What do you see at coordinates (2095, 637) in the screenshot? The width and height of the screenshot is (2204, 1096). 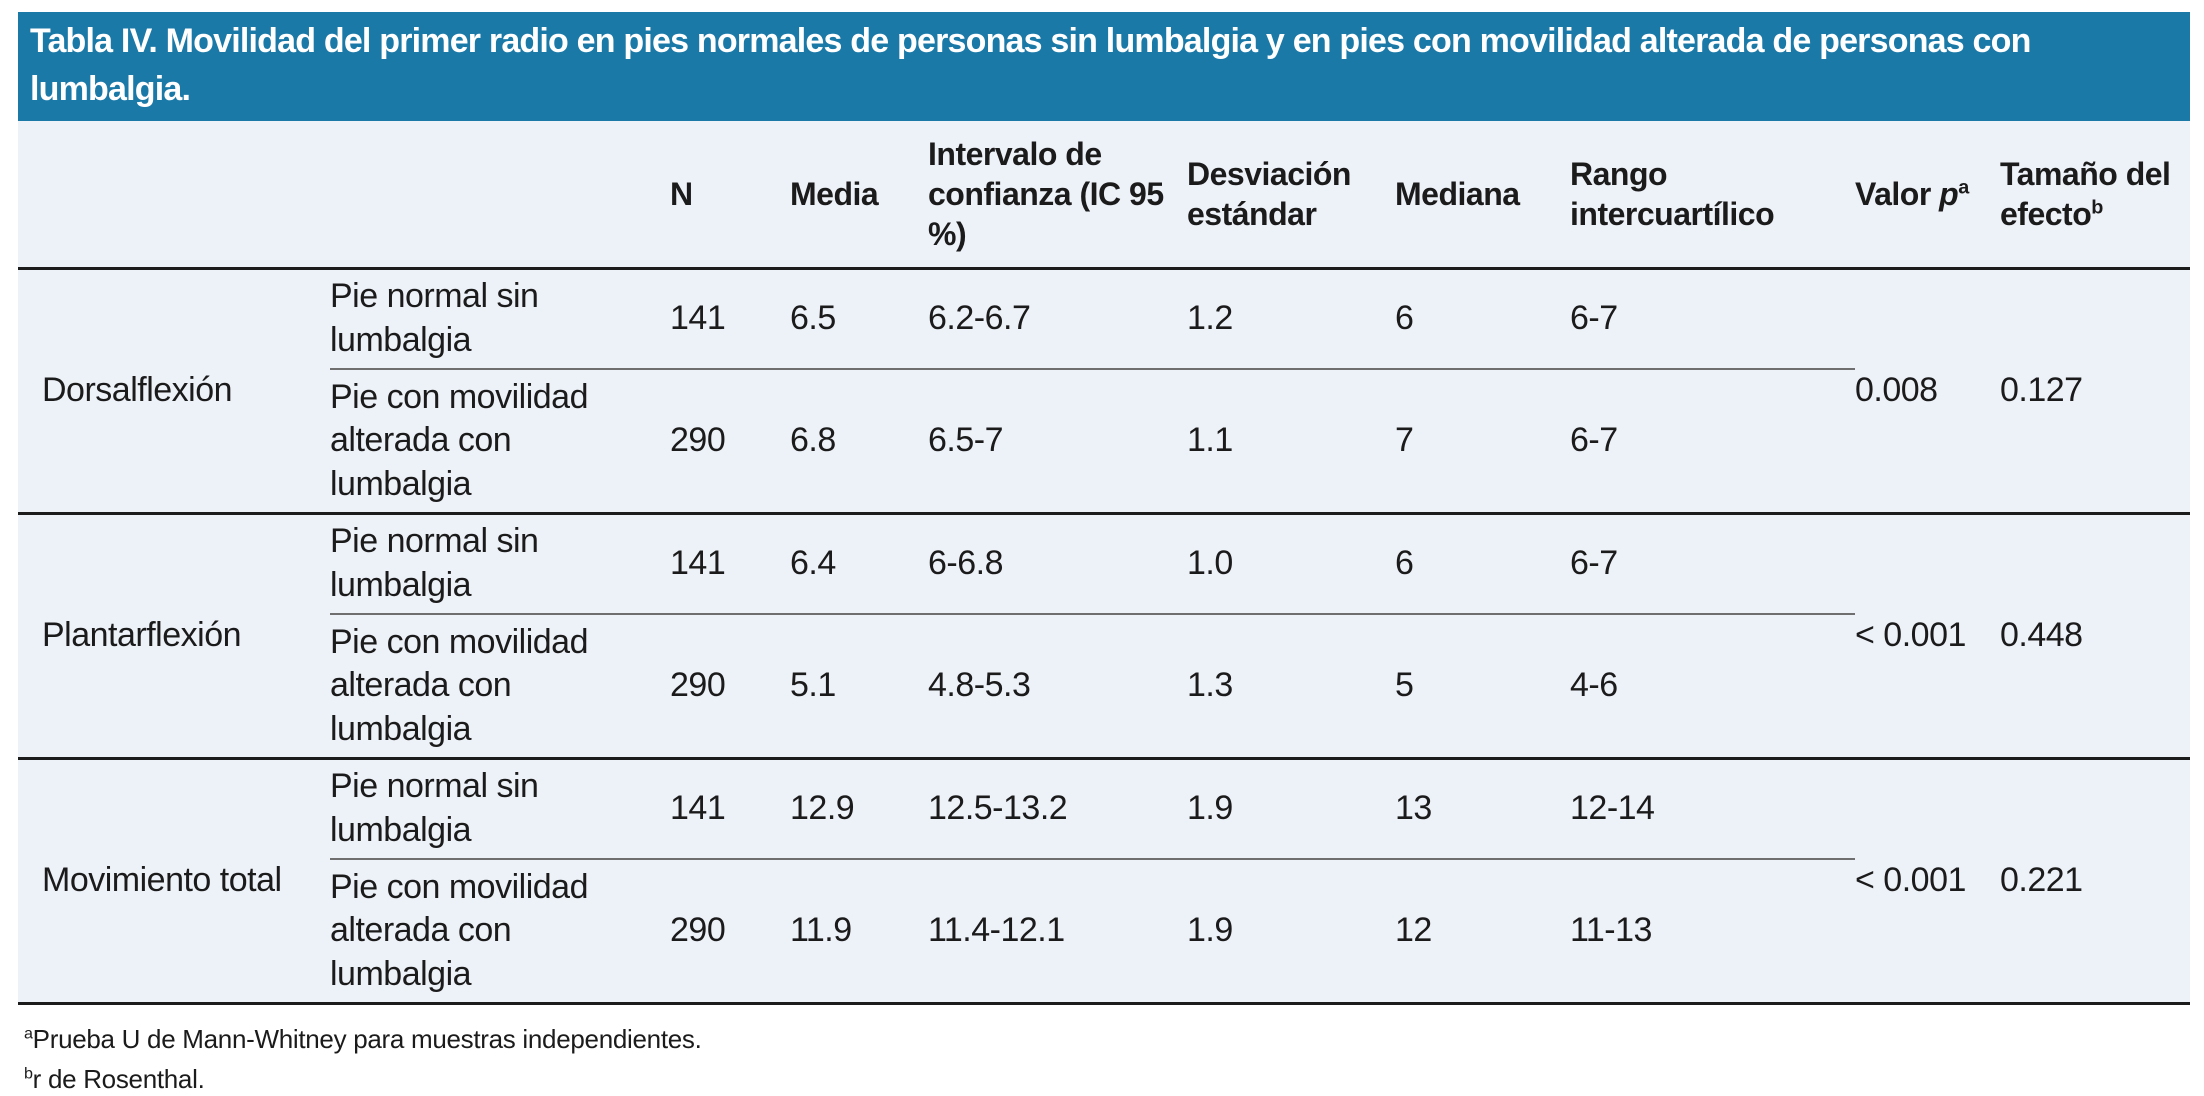 I see `cell-tamano-efecto: 0.448` at bounding box center [2095, 637].